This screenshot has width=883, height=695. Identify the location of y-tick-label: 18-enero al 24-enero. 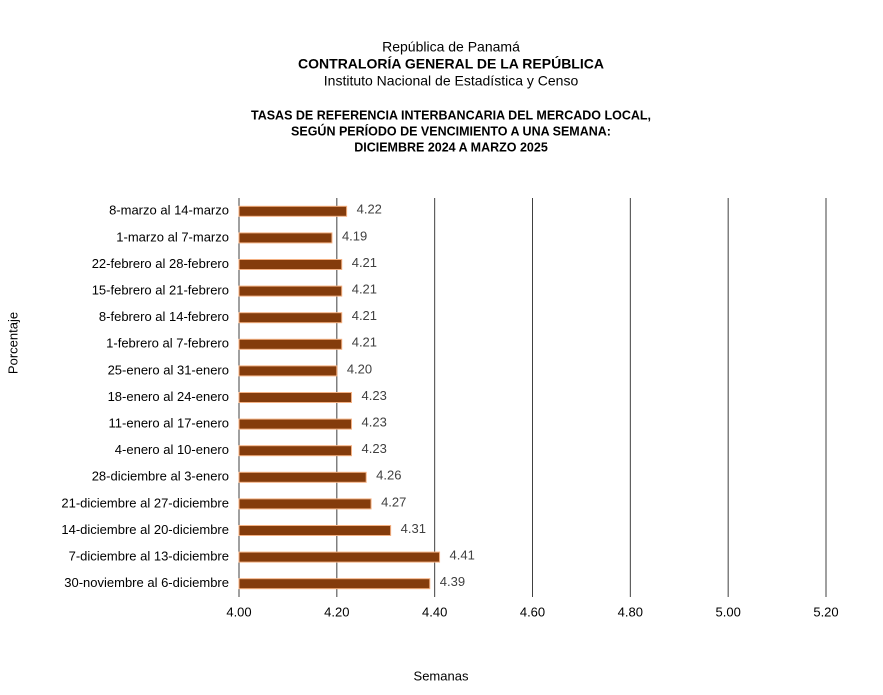
(168, 396).